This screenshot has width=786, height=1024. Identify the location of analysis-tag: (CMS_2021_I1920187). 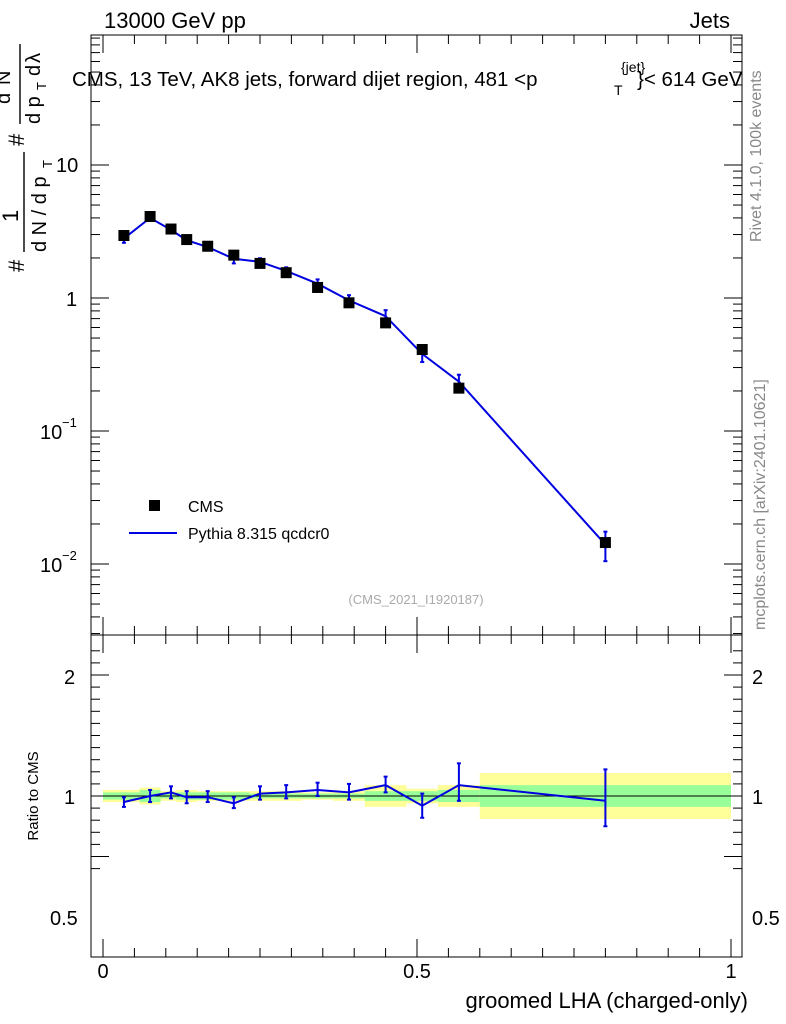
(415, 599).